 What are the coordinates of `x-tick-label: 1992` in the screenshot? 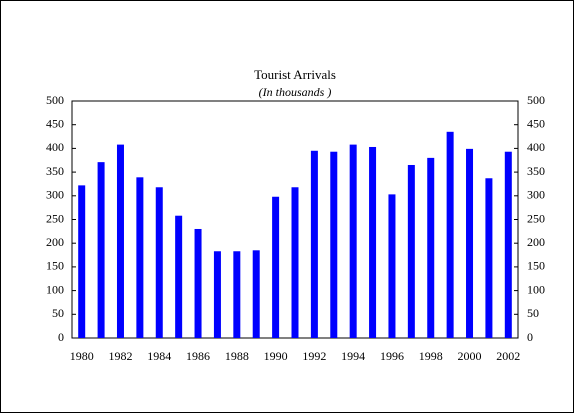 It's located at (314, 356).